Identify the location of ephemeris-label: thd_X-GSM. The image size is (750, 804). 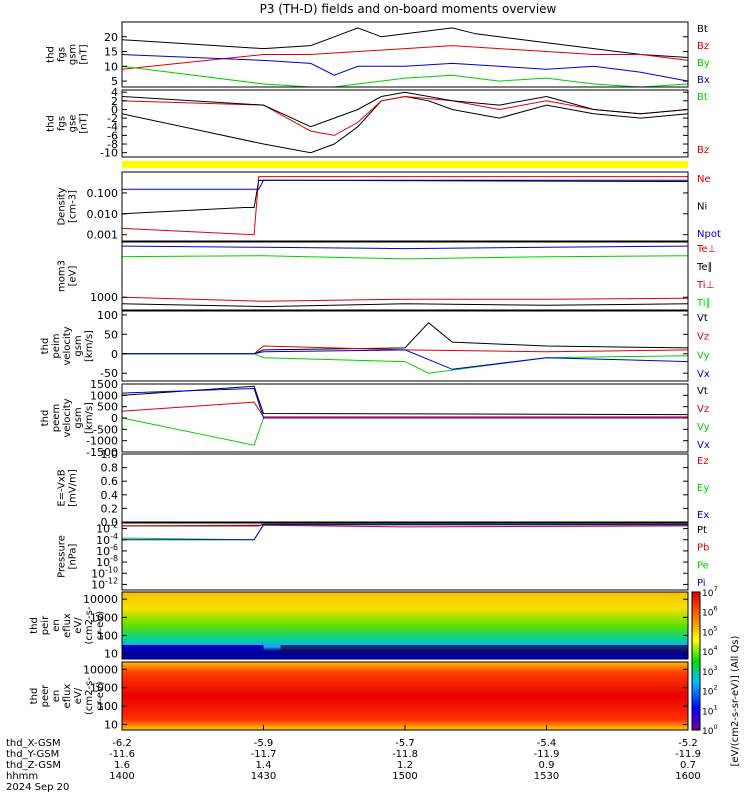
(33, 743).